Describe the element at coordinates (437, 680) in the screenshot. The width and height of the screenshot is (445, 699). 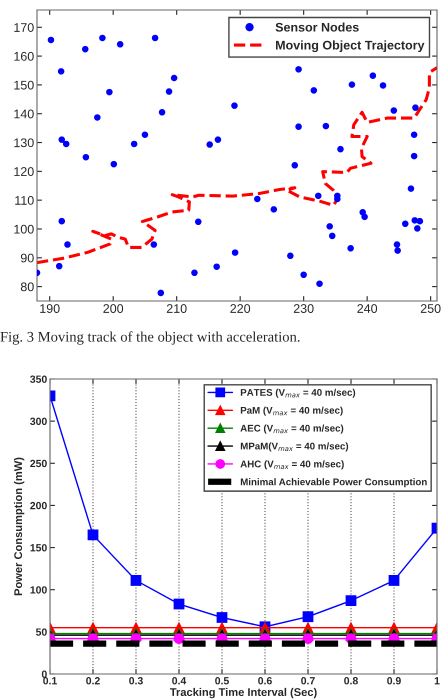
I see `x-tick-label: 1` at that location.